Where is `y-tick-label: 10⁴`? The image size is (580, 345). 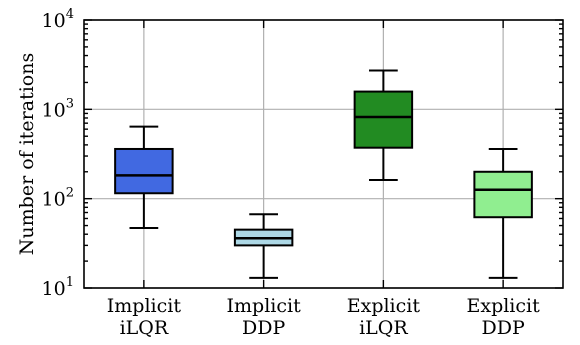
y-tick-label: 10⁴ is located at coordinates (58, 19).